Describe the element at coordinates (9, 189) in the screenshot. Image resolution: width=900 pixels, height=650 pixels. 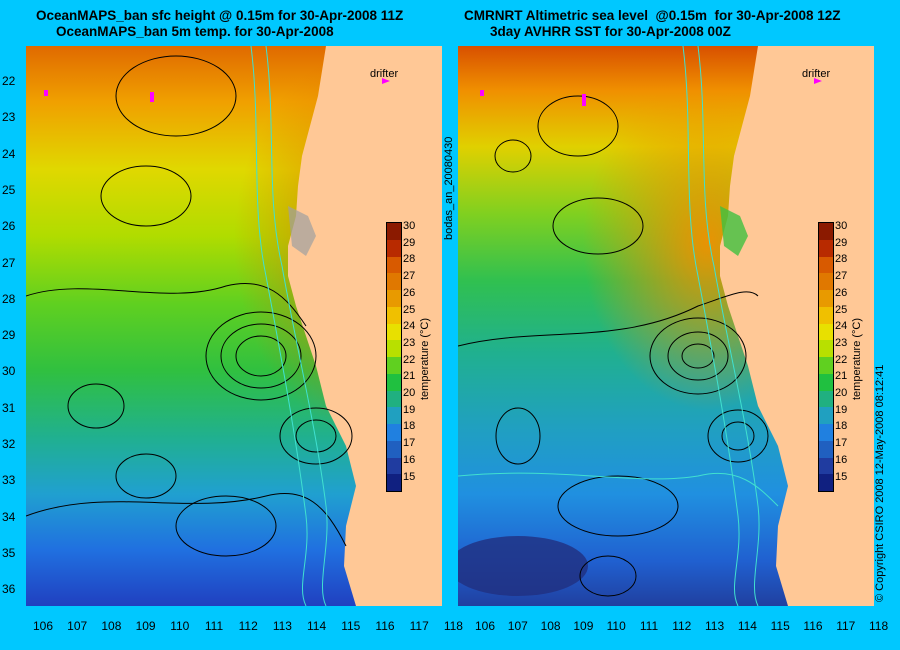
I see `y-tick-label: 25` at that location.